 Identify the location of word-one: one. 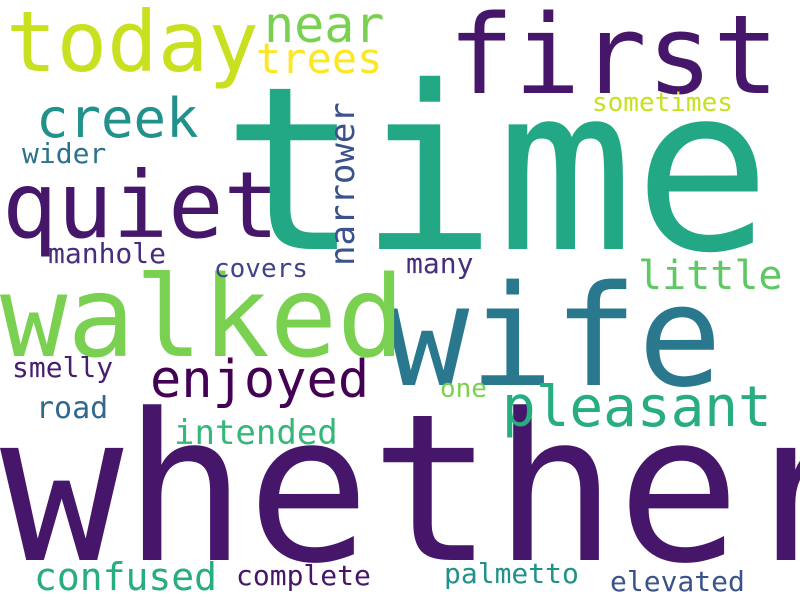
(463, 389).